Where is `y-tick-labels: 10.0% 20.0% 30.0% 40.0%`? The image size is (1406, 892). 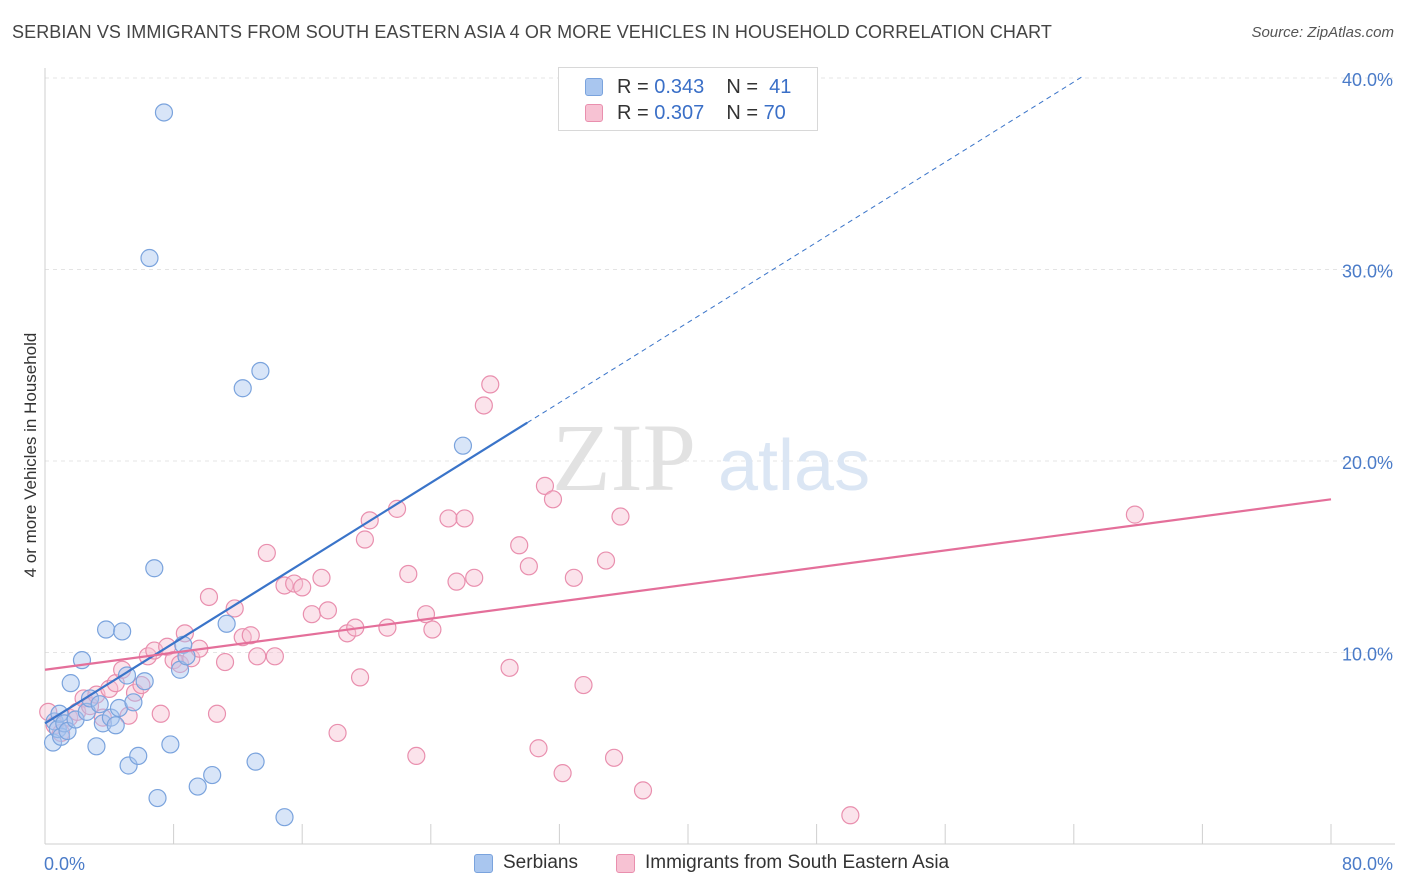
y-tick-labels: 10.0% 20.0% 30.0% 40.0% is located at coordinates (1367, 367).